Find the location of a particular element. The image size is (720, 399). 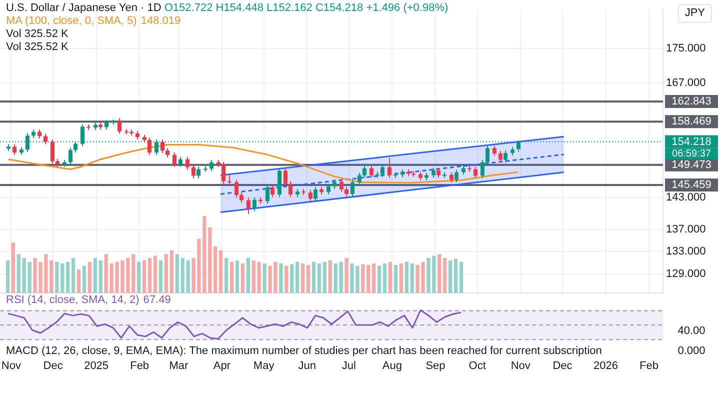

ref-line-label: 158.469 is located at coordinates (692, 122).